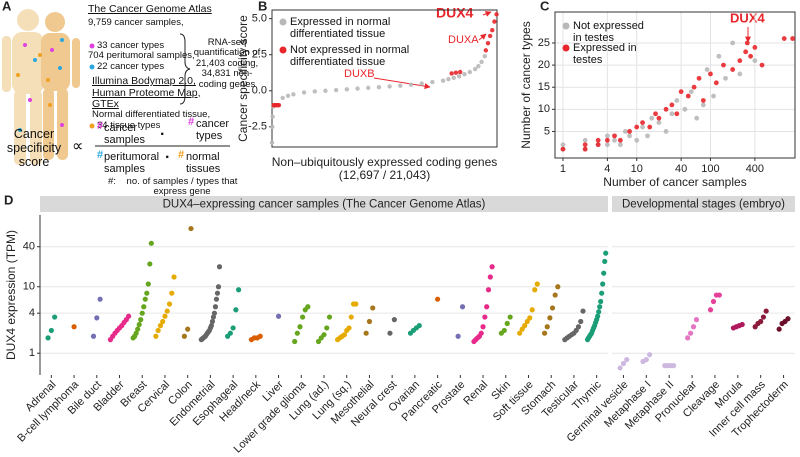 The image size is (800, 457). I want to click on panel-label: C, so click(545, 6).